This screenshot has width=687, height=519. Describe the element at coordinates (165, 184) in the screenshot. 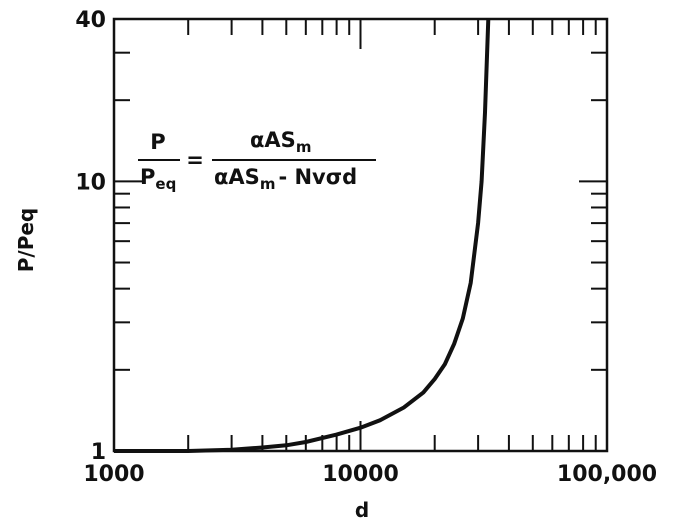

I see `equation-lhs-den-sub: eq` at that location.